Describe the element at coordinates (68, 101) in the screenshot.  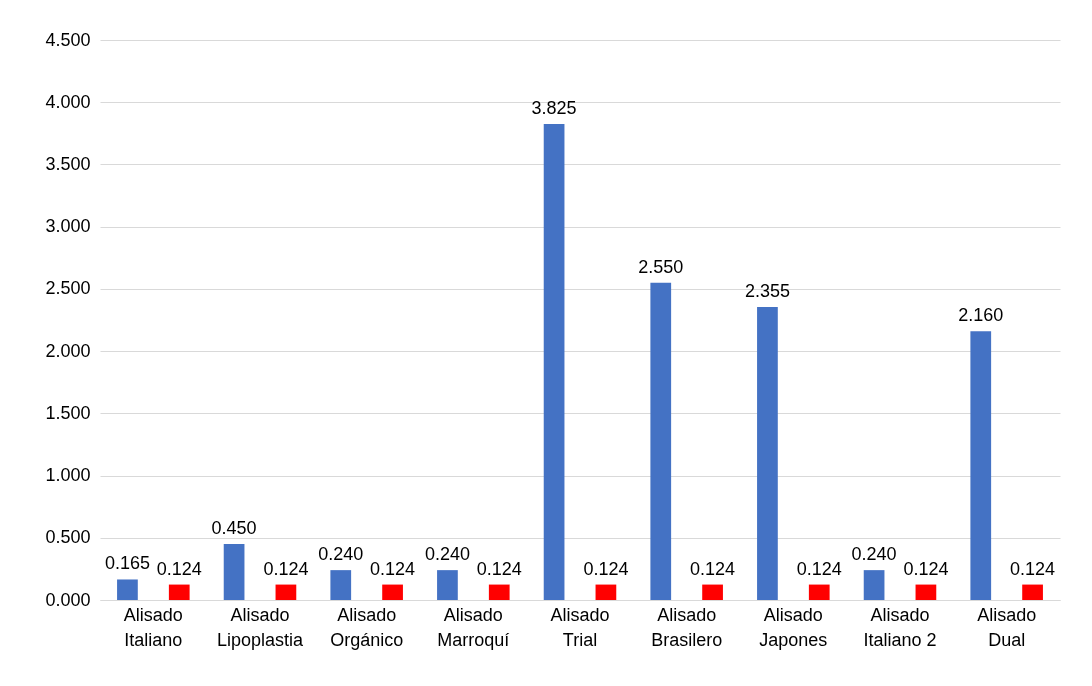
I see `y-tick-label: 4.000` at that location.